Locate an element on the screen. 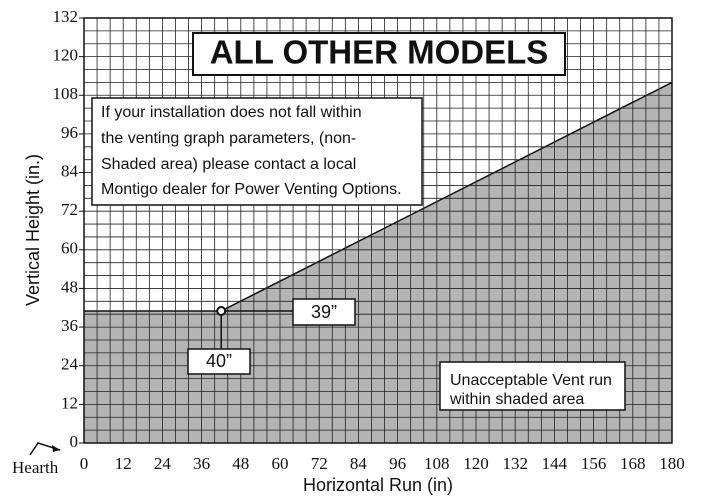 This screenshot has width=704, height=498. shaded-note-box is located at coordinates (532, 386).